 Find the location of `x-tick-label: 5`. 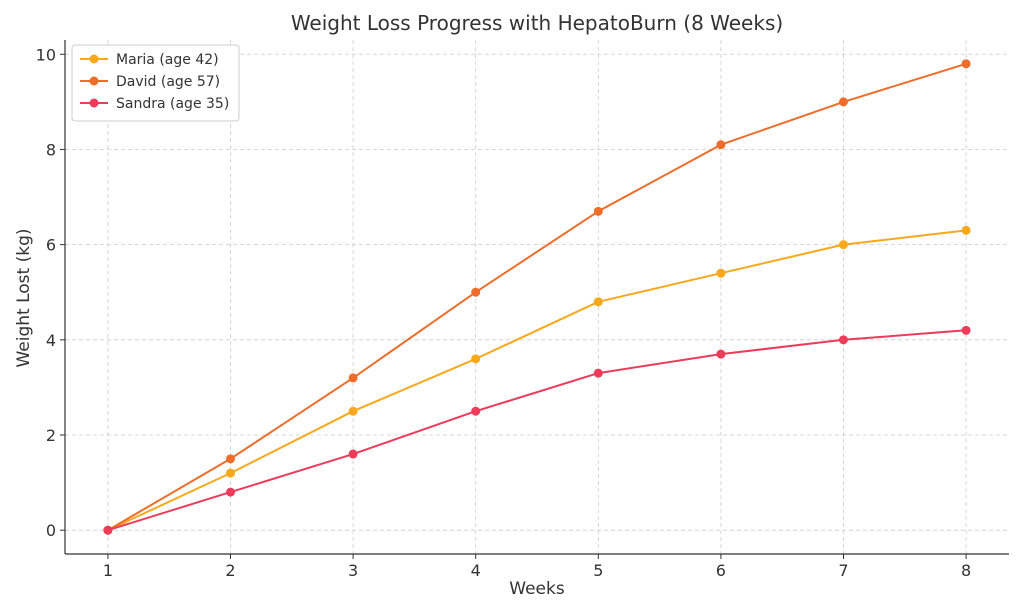

x-tick-label: 5 is located at coordinates (598, 570).